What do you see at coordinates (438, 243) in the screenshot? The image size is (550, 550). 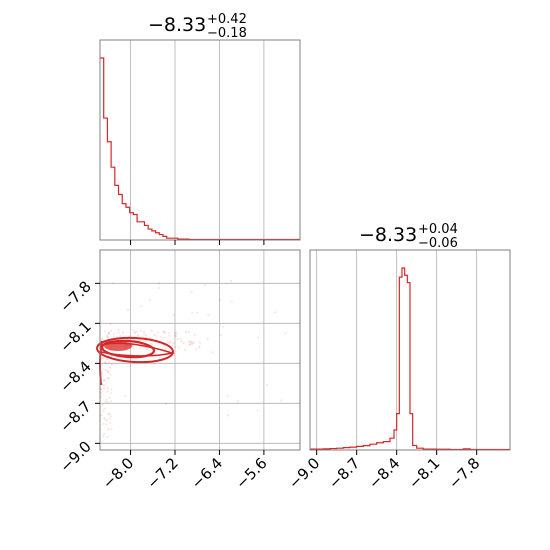 I see `hist-y-lower: −0.06` at bounding box center [438, 243].